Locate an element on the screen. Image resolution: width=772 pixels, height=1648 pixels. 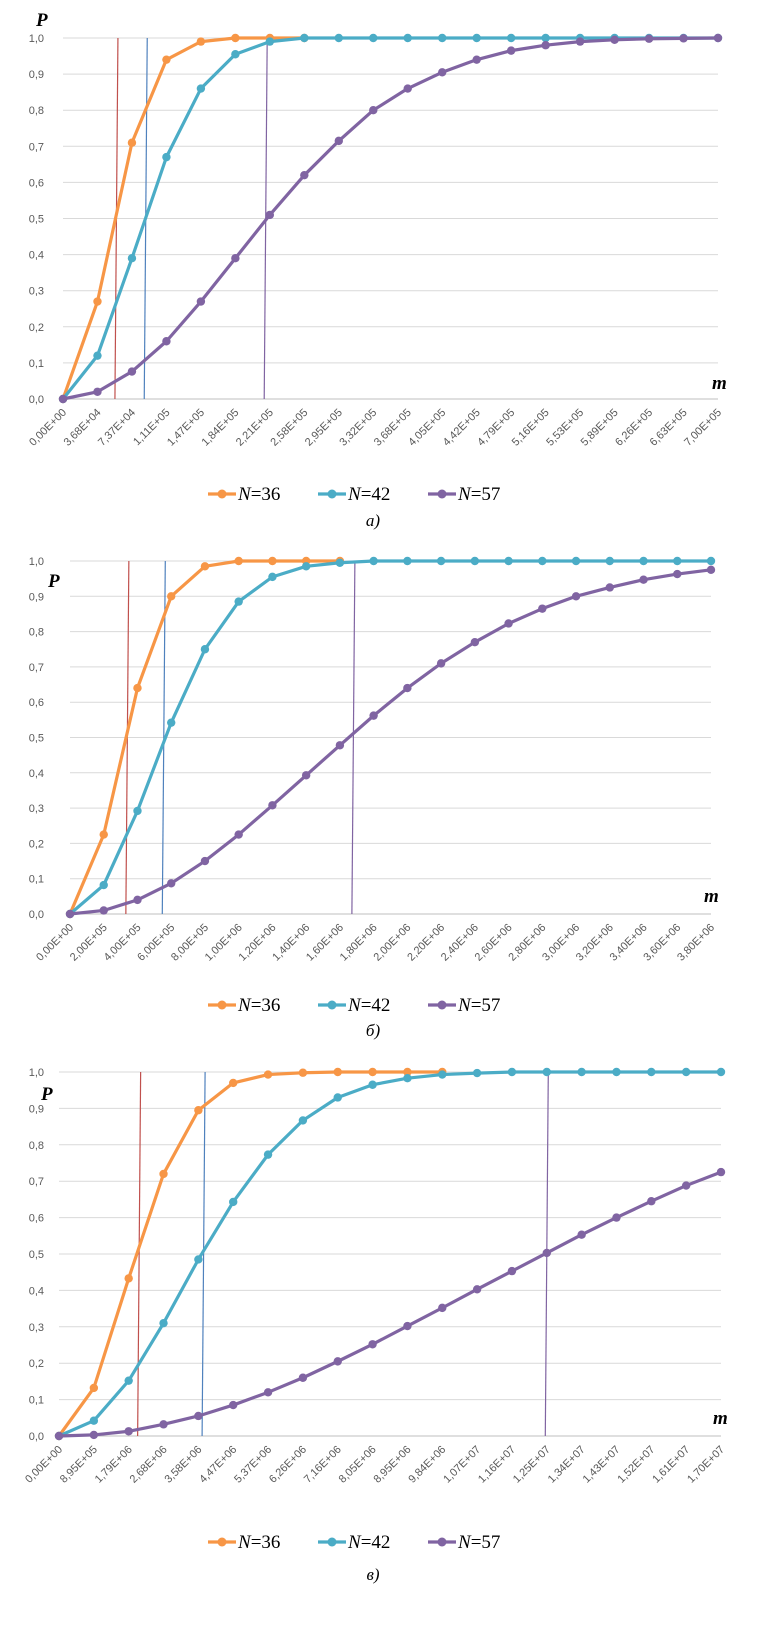
y-tick-label: 0,6 is located at coordinates (36, 1219).